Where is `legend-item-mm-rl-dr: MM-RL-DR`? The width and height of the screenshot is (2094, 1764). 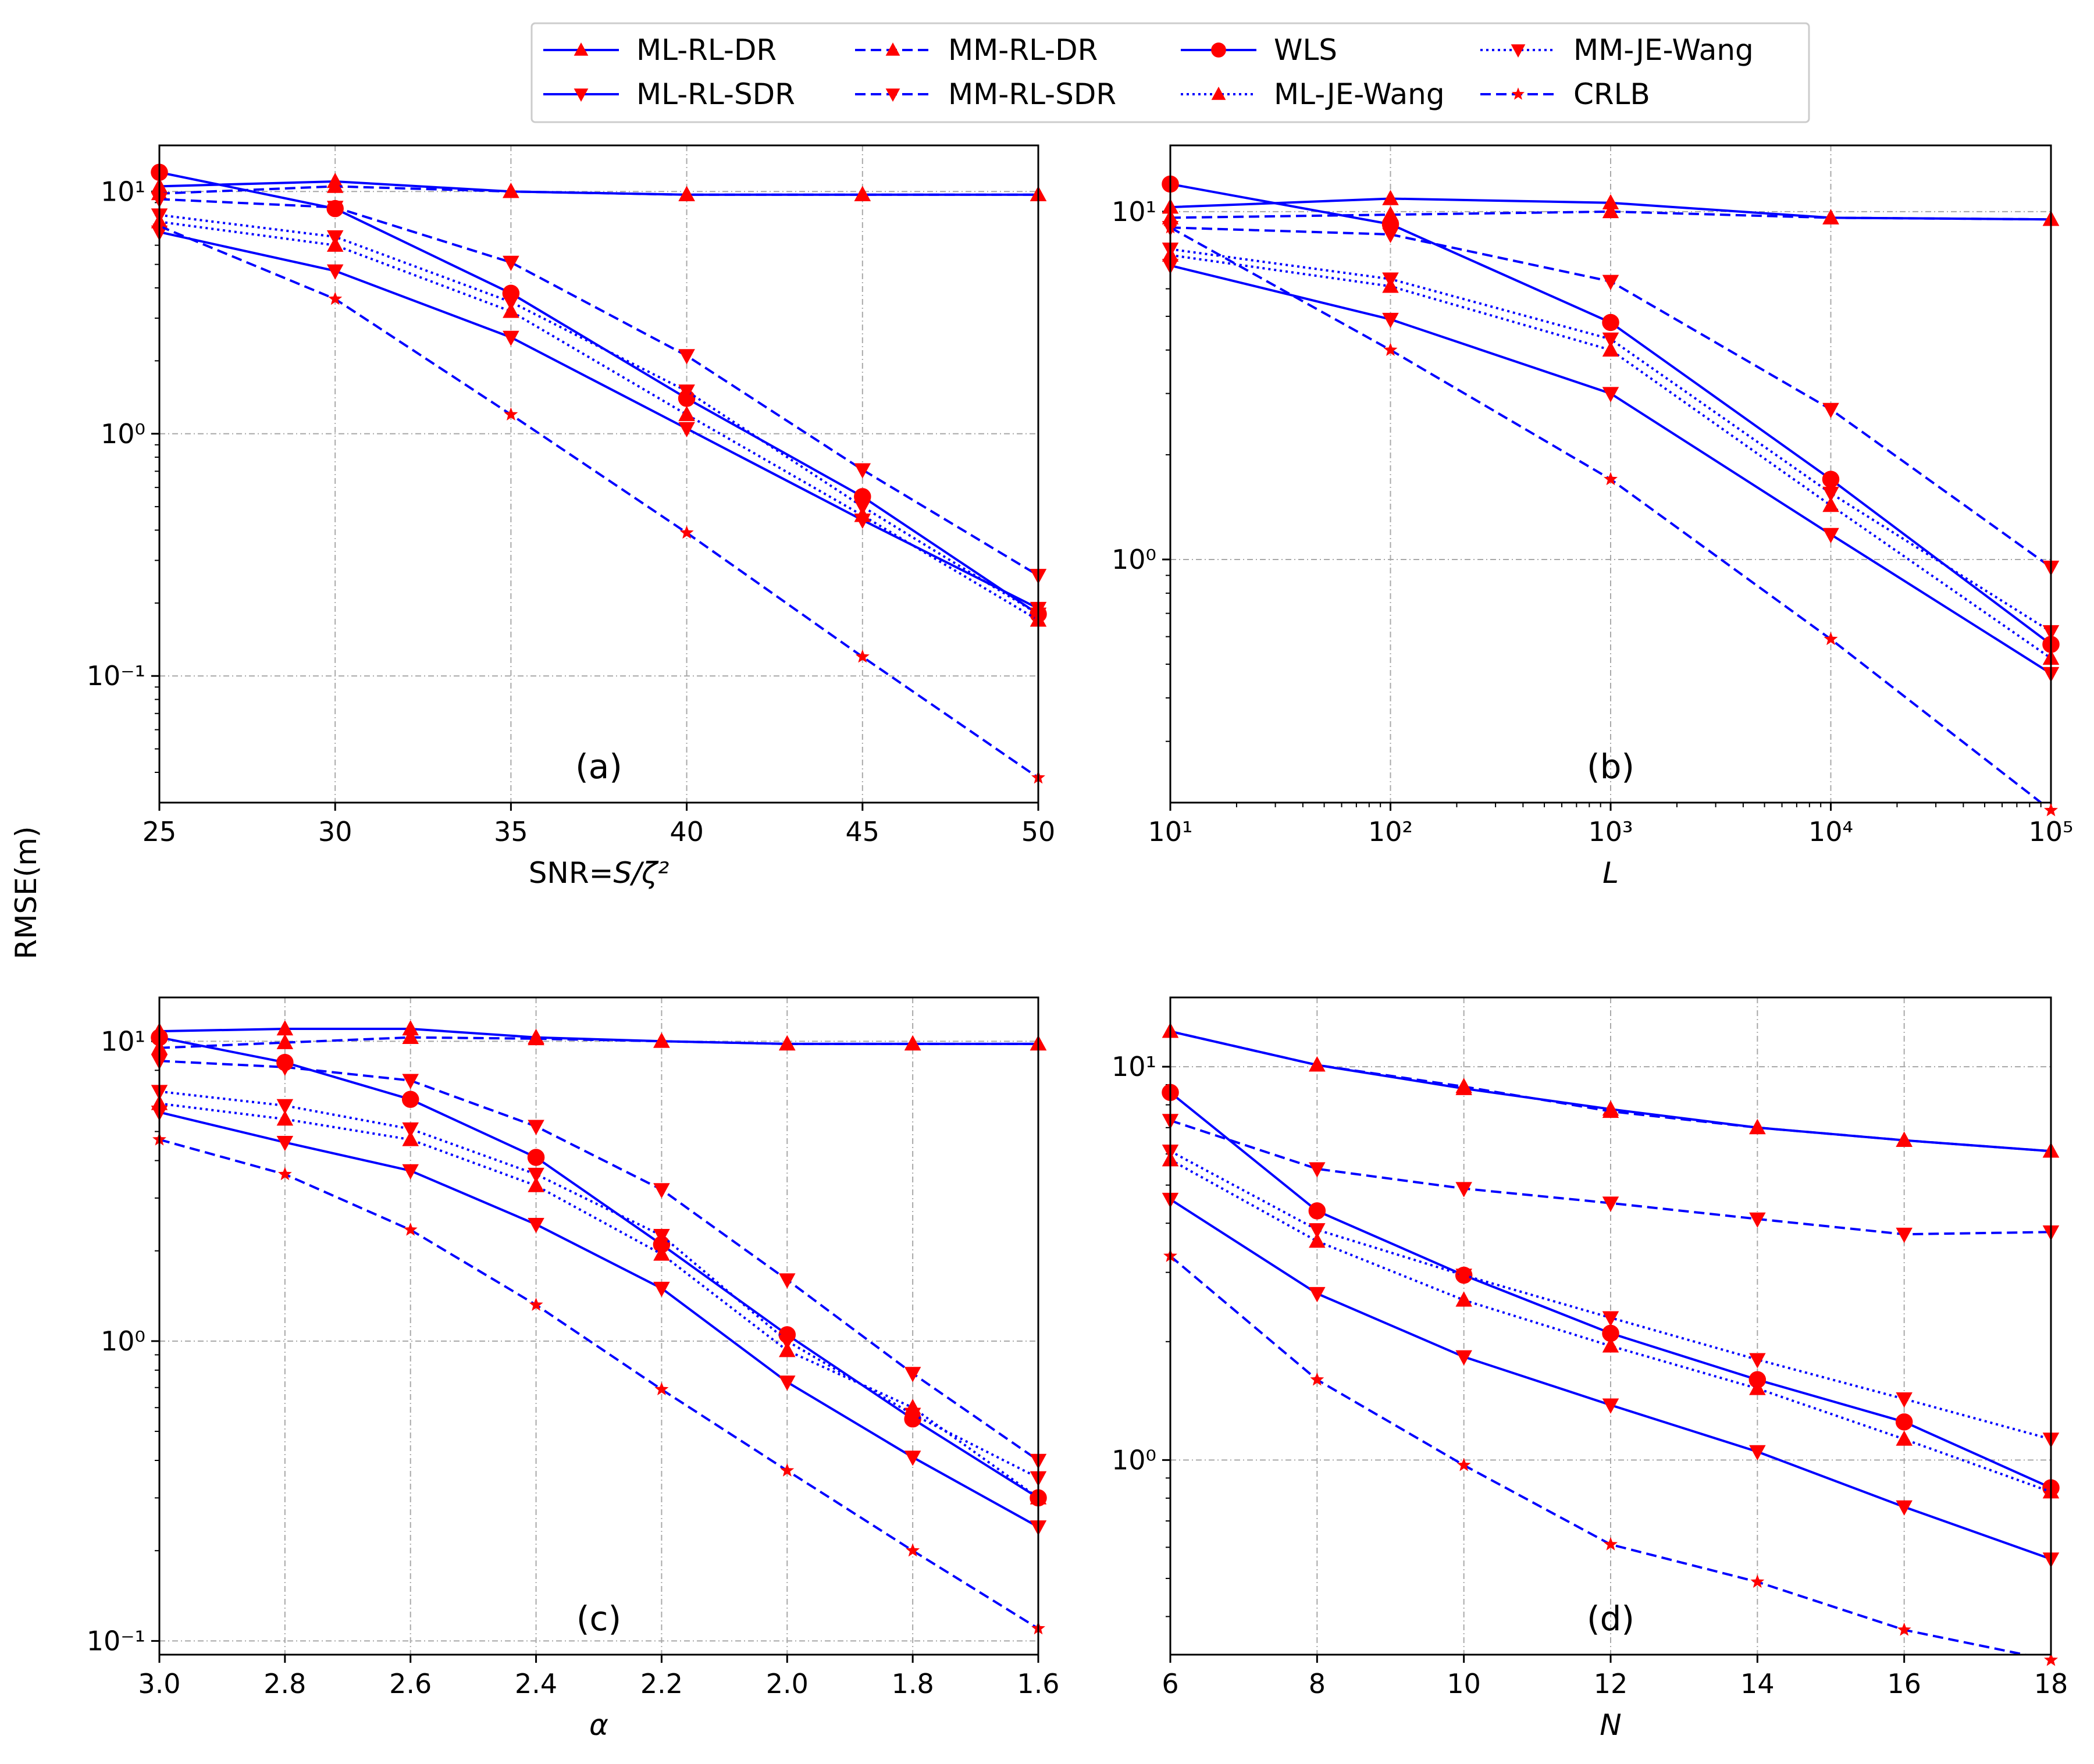 legend-item-mm-rl-dr: MM-RL-DR is located at coordinates (976, 50).